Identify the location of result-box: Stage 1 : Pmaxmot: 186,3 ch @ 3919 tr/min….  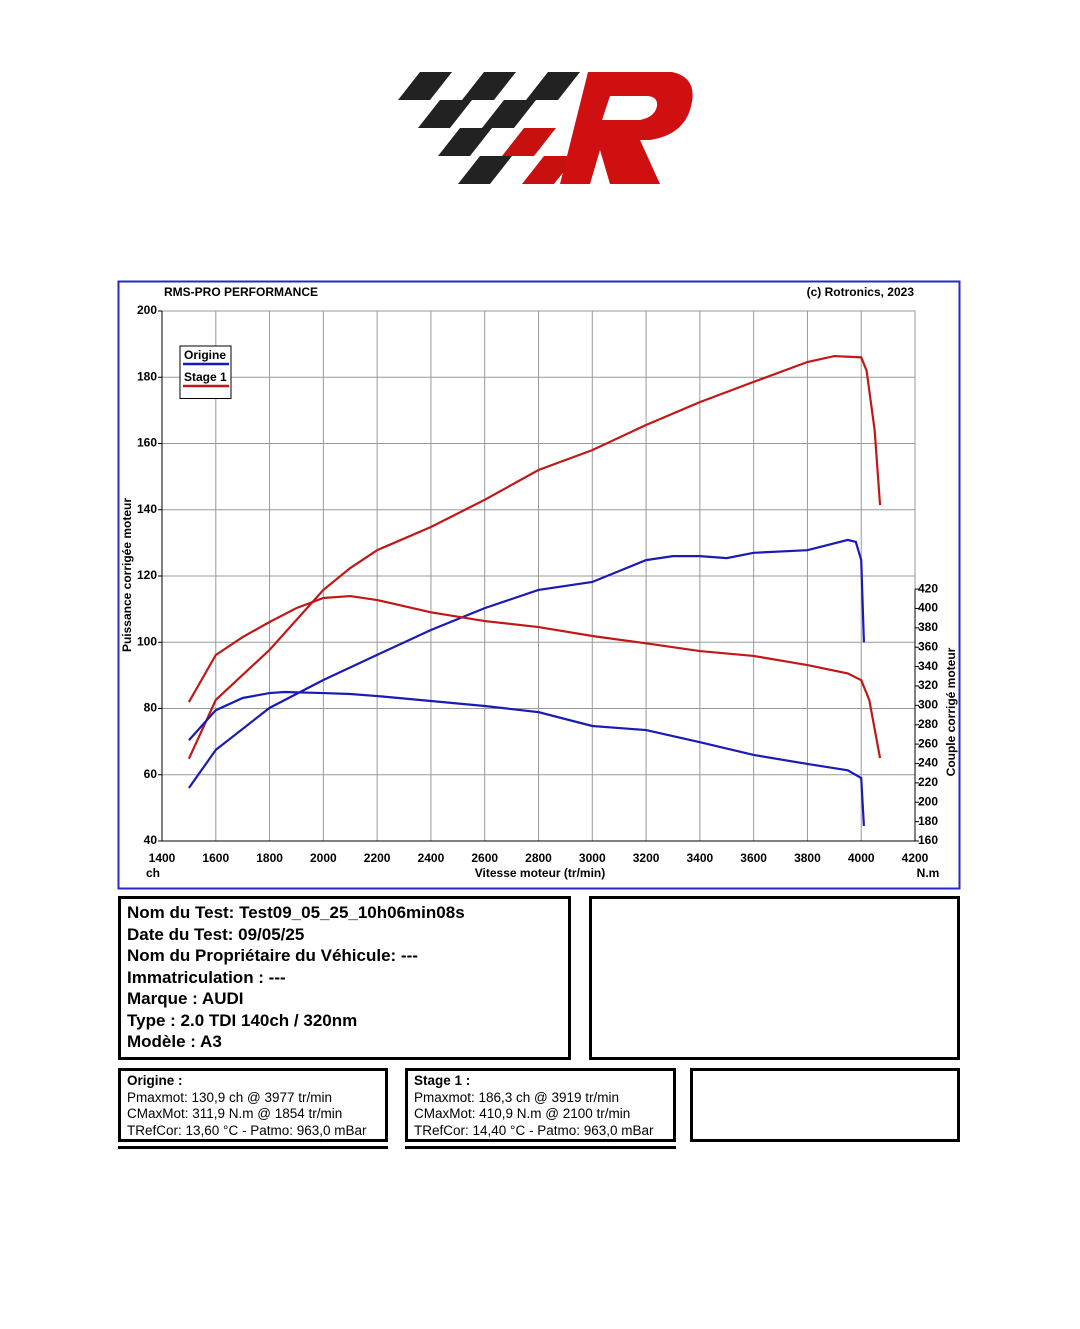
(540, 1105).